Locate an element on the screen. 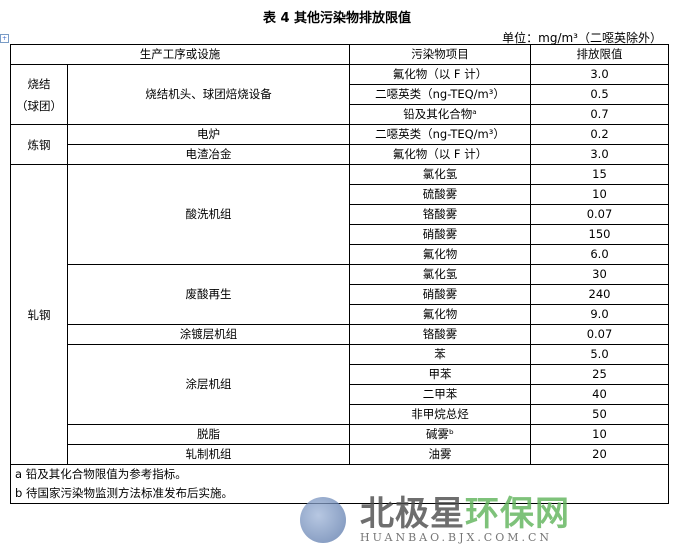 The height and width of the screenshot is (545, 674). table-row: 硫酸雾 10 is located at coordinates (340, 194).